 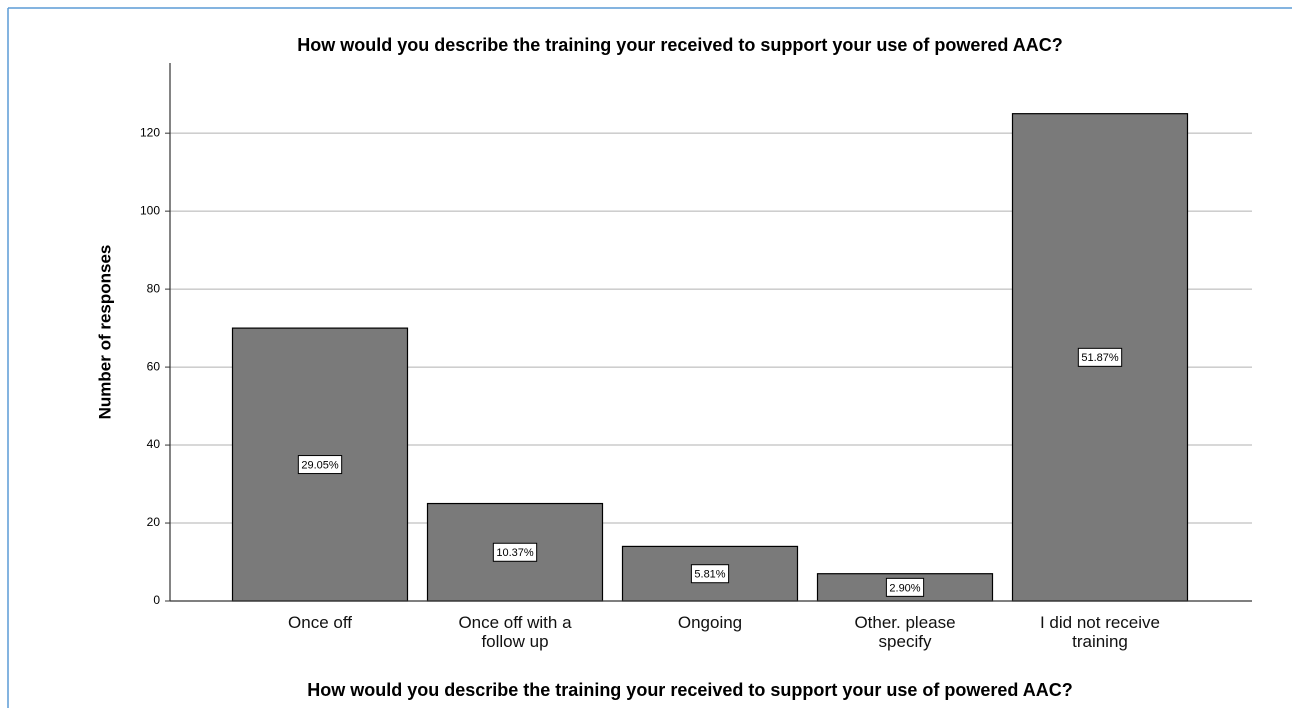 I want to click on data-label: 10.37%, so click(x=515, y=553).